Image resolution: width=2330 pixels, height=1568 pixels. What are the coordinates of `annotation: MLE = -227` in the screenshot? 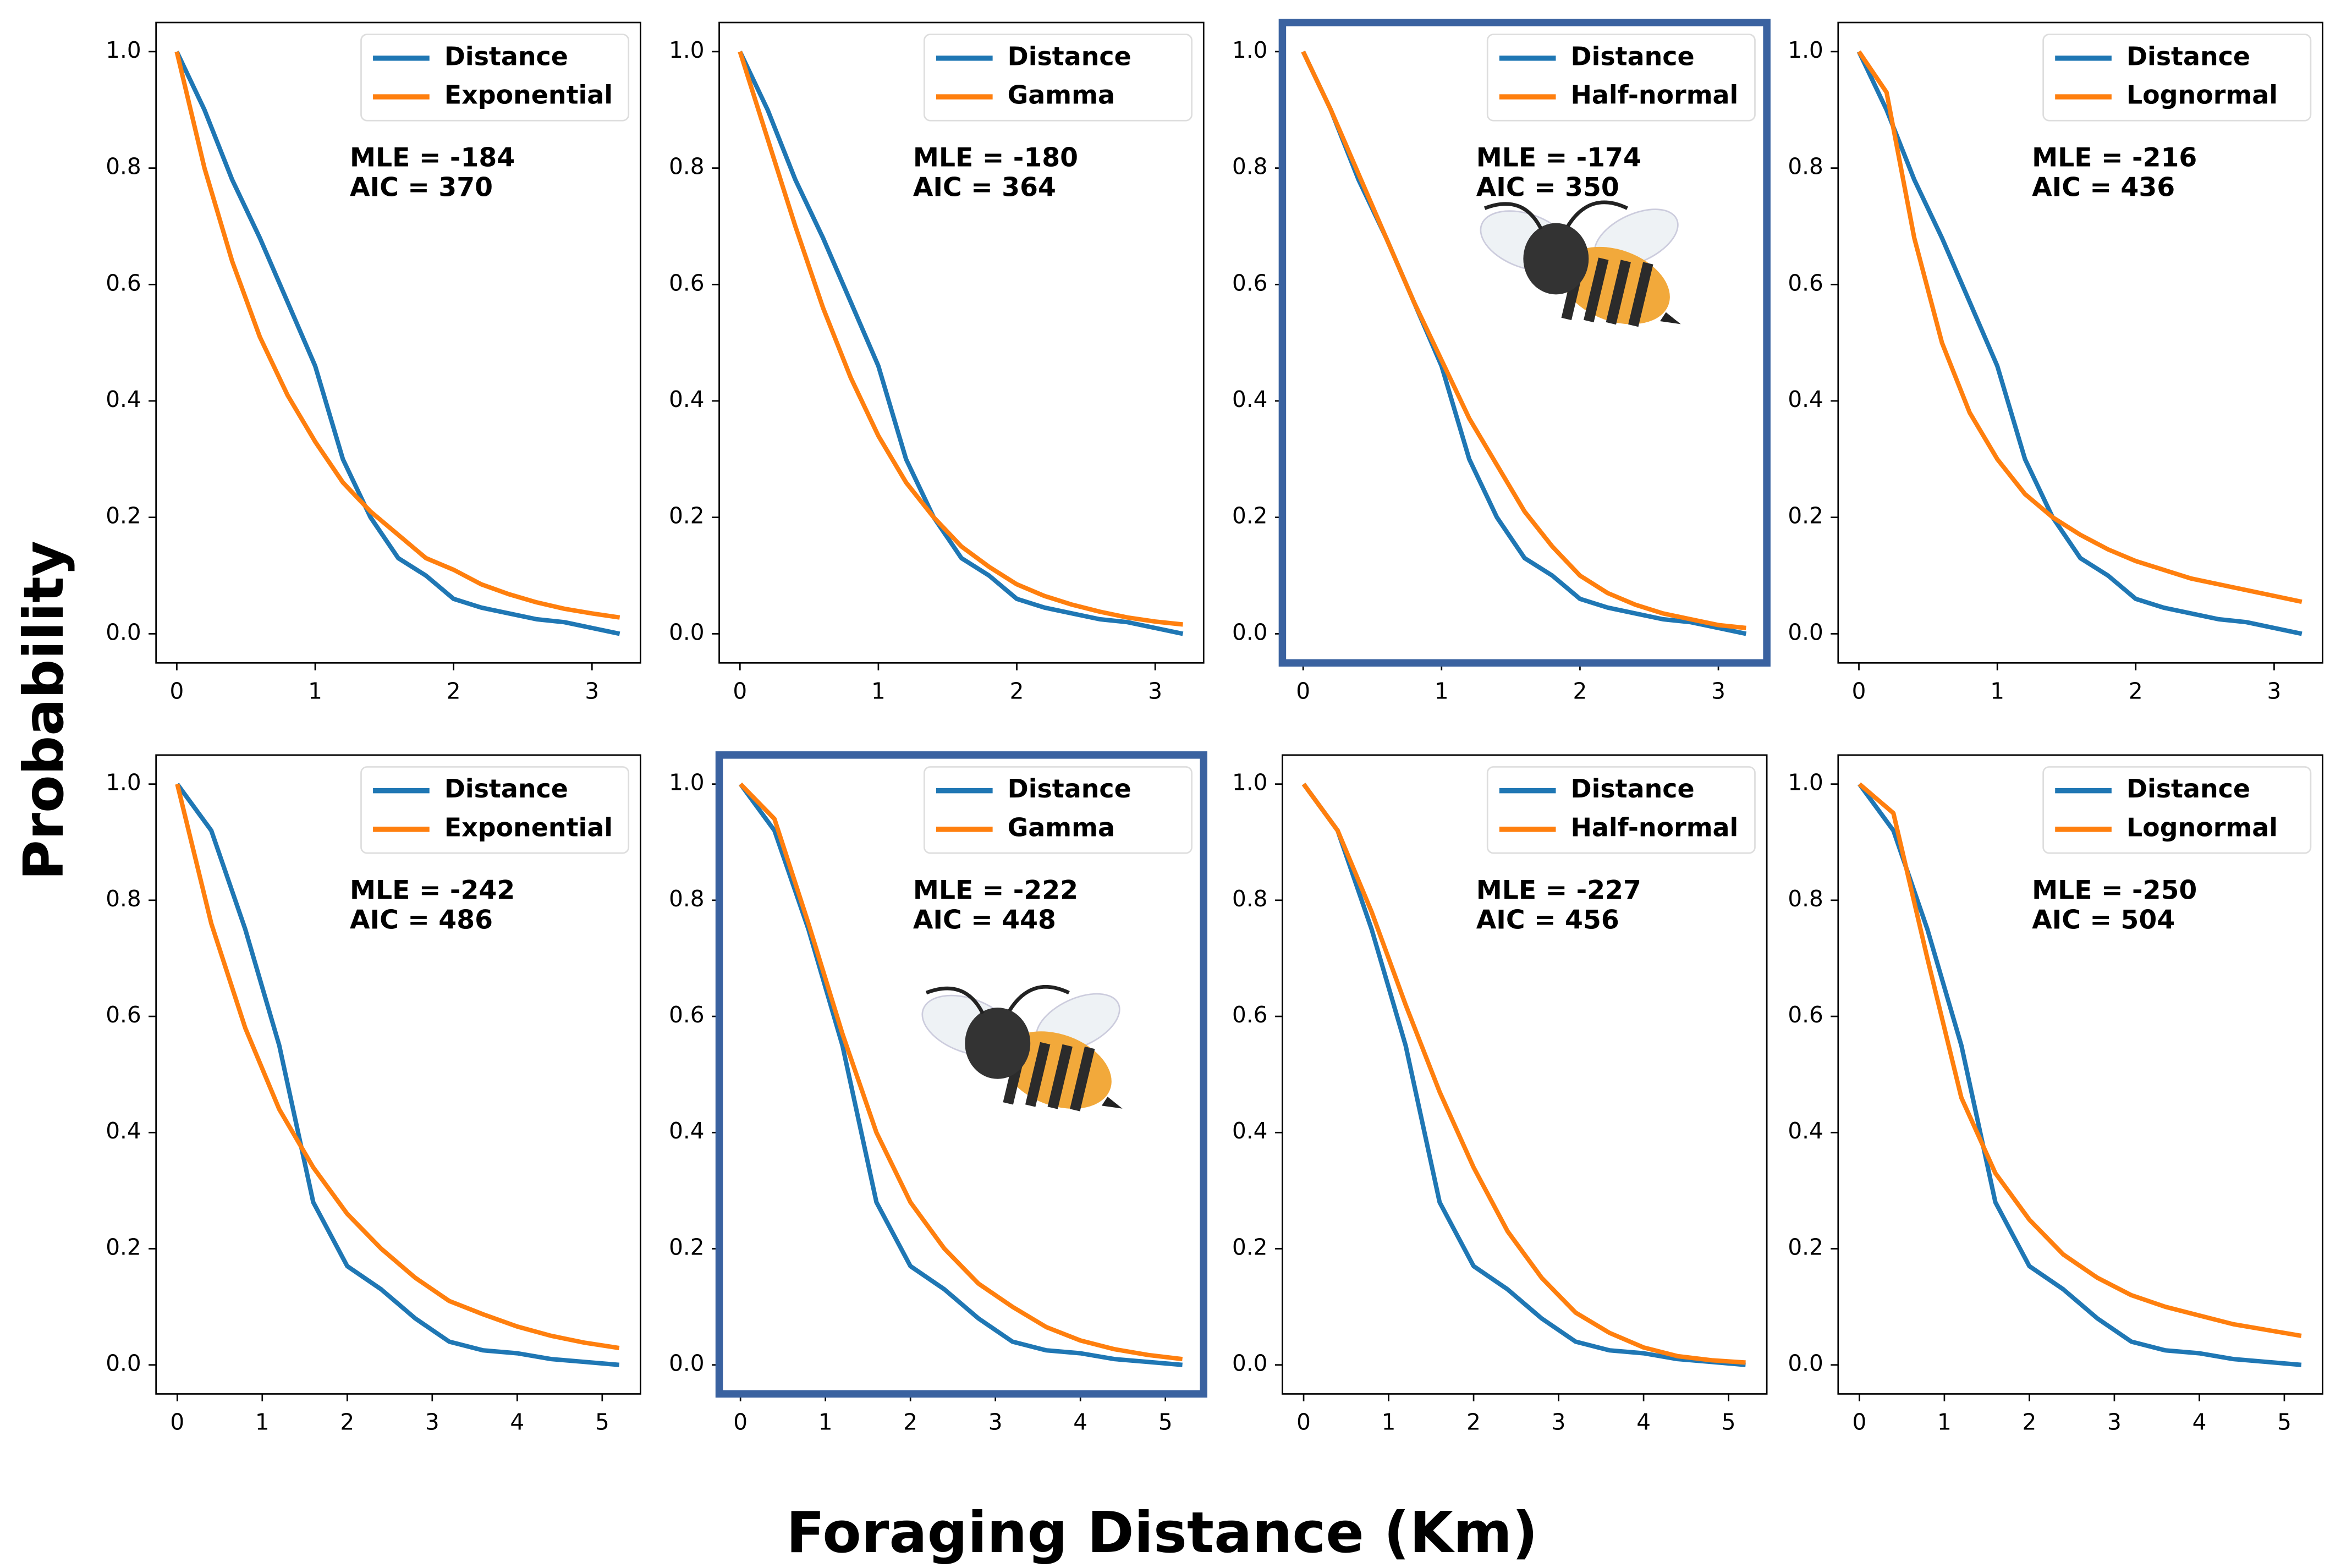 It's located at (1559, 890).